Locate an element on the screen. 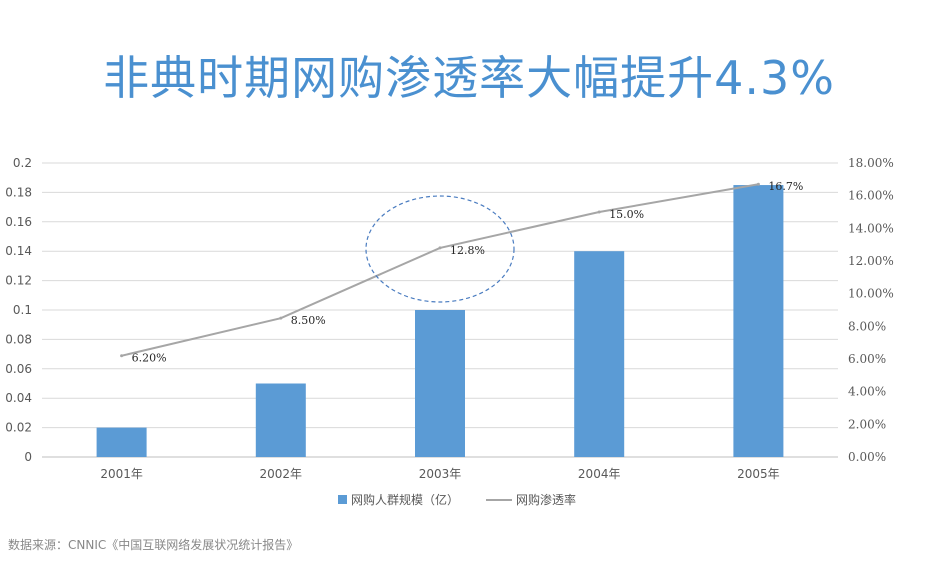  left-tick-label: 0.02 is located at coordinates (18, 428).